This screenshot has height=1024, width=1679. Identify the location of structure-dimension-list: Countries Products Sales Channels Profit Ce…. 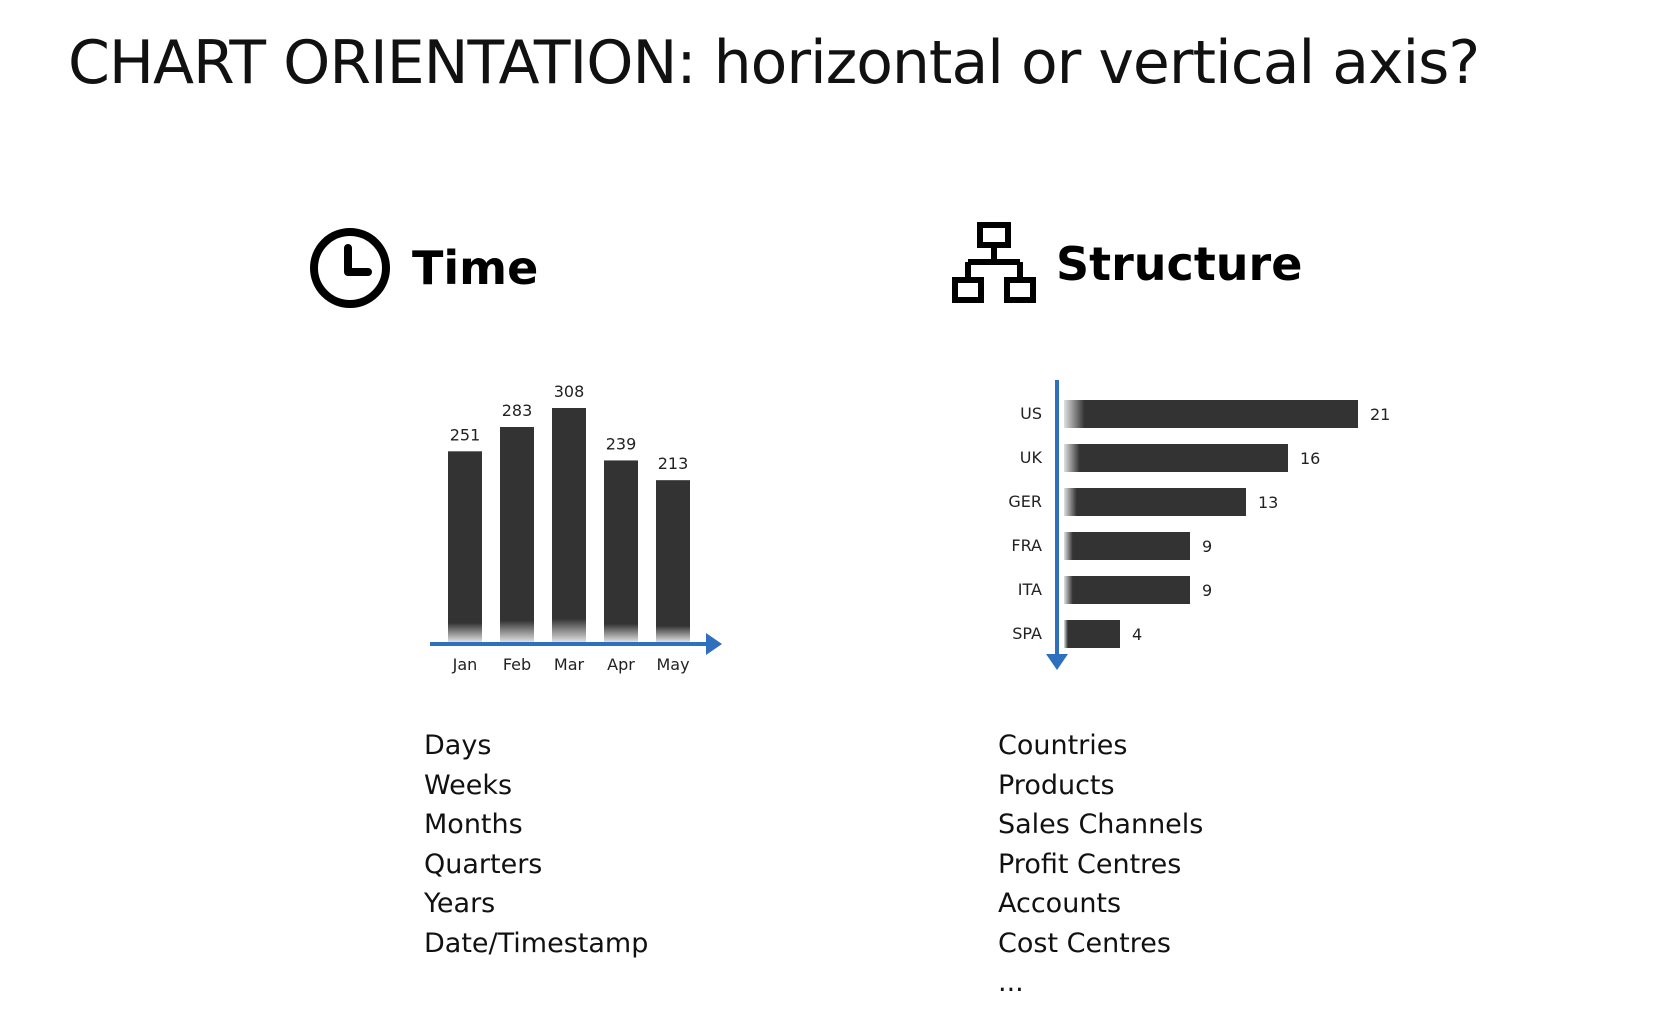
(1100, 864).